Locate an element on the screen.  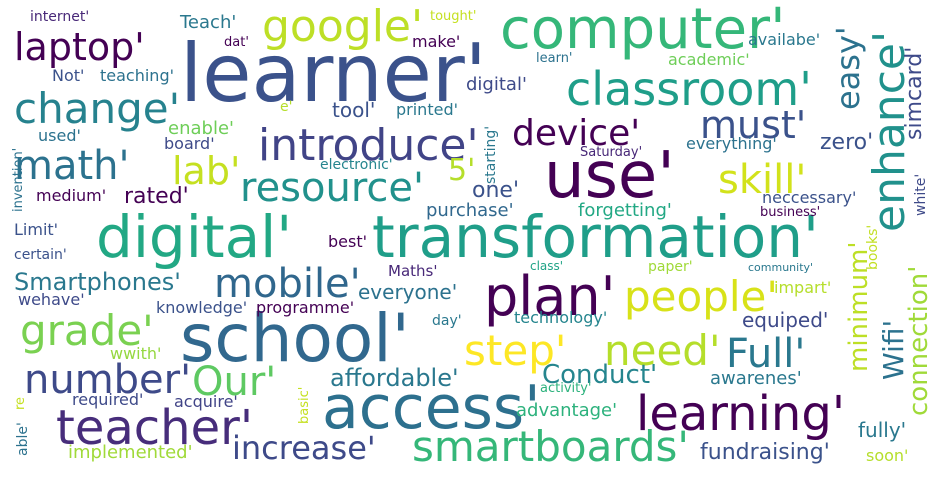
word-tought: tought' is located at coordinates (453, 16).